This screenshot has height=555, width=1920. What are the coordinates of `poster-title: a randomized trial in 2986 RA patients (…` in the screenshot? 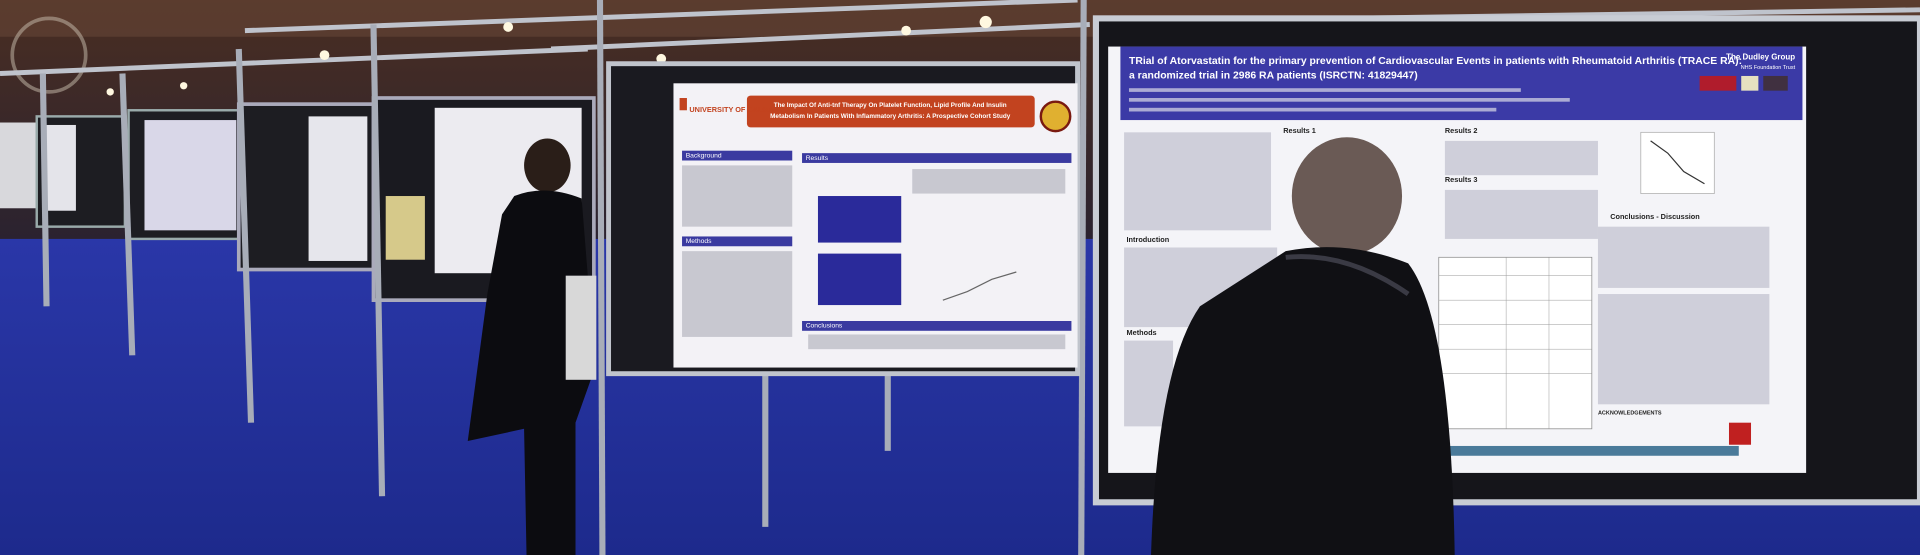 It's located at (1273, 76).